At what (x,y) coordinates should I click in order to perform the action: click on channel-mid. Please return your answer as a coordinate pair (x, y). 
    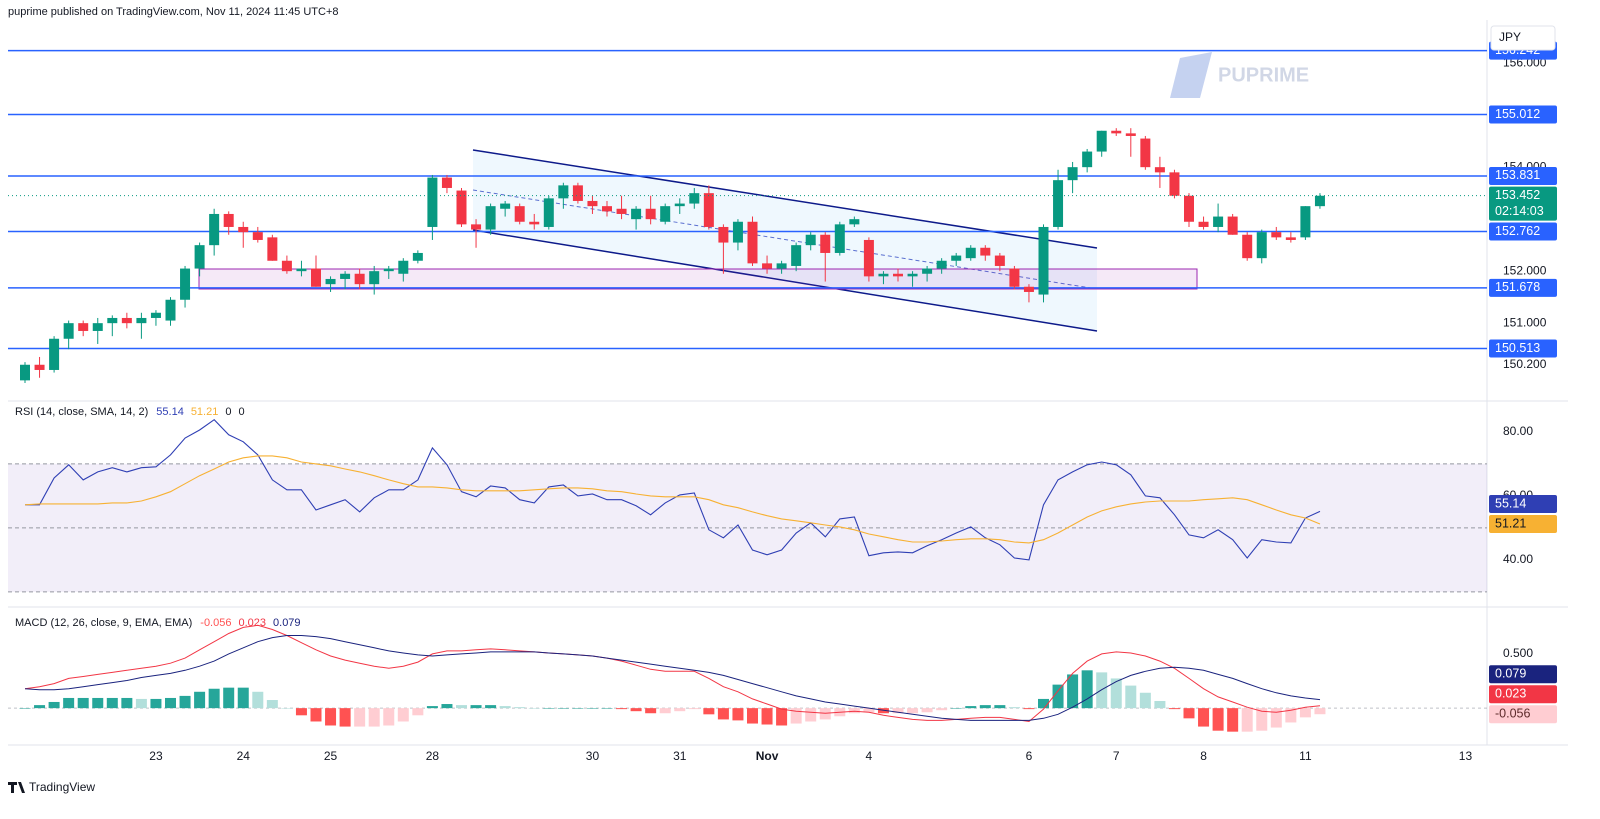
    Looking at the image, I should click on (785, 239).